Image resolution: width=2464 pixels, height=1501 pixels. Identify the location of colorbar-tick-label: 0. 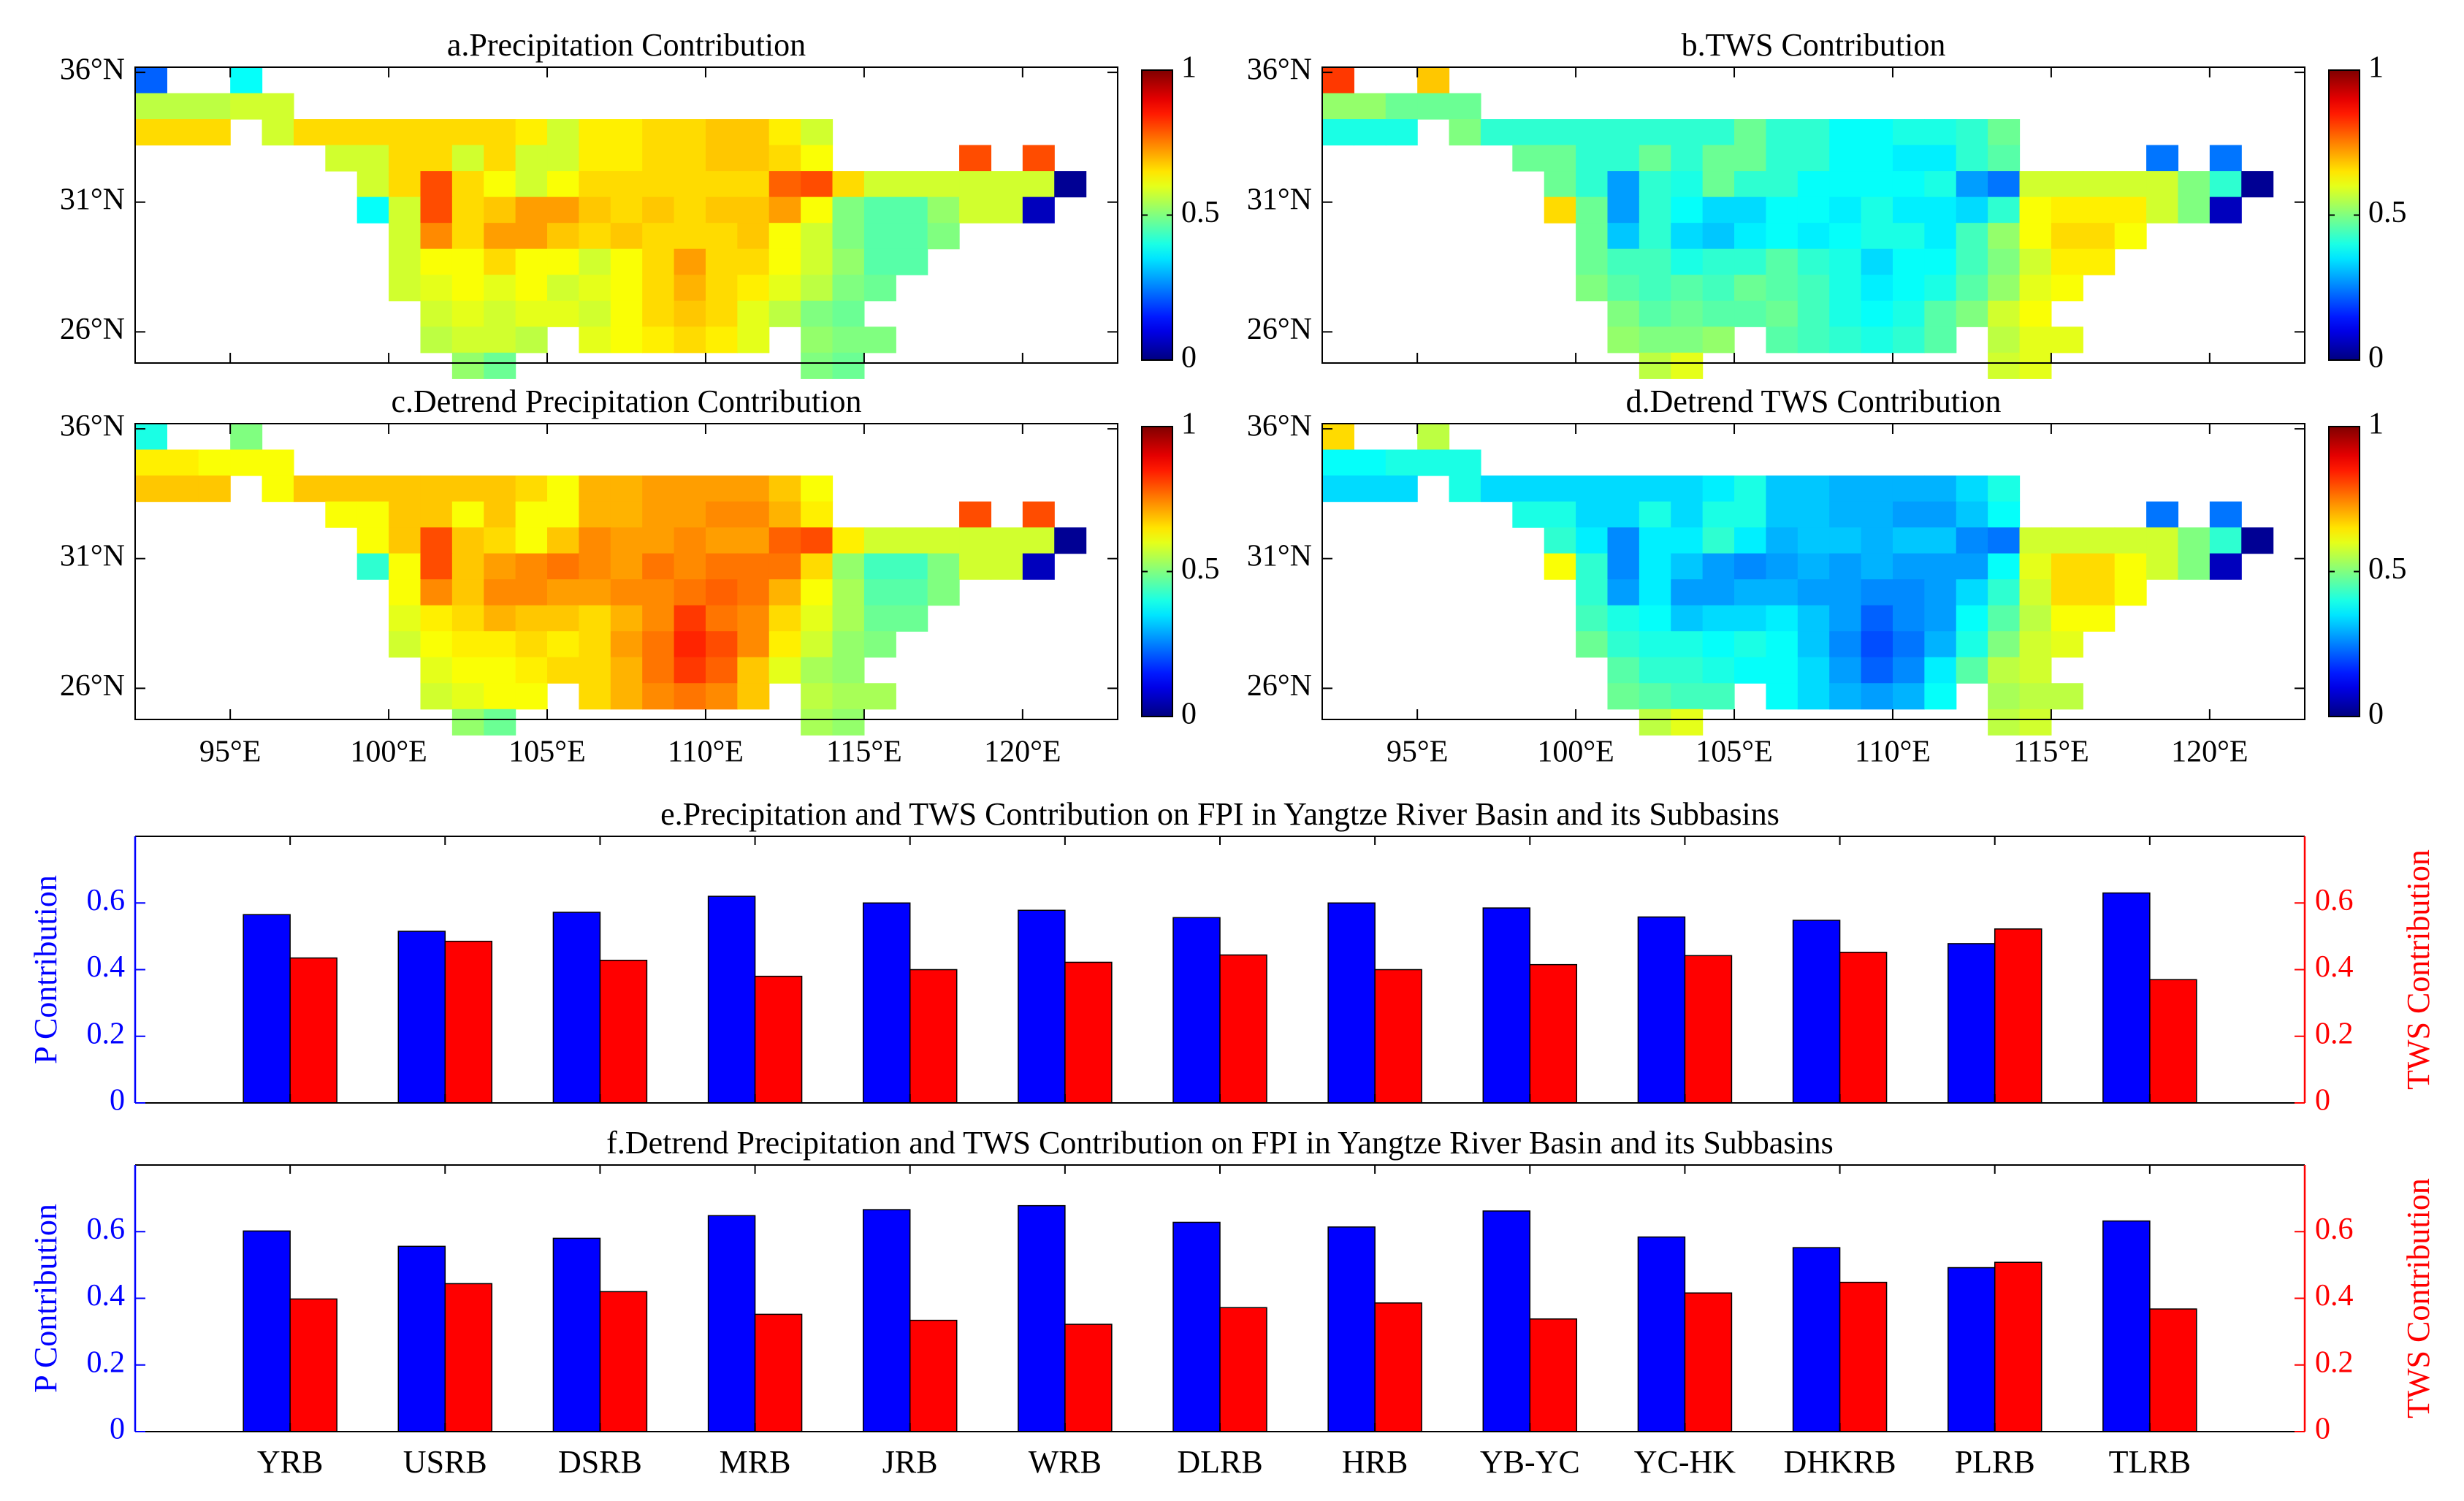
(2376, 714).